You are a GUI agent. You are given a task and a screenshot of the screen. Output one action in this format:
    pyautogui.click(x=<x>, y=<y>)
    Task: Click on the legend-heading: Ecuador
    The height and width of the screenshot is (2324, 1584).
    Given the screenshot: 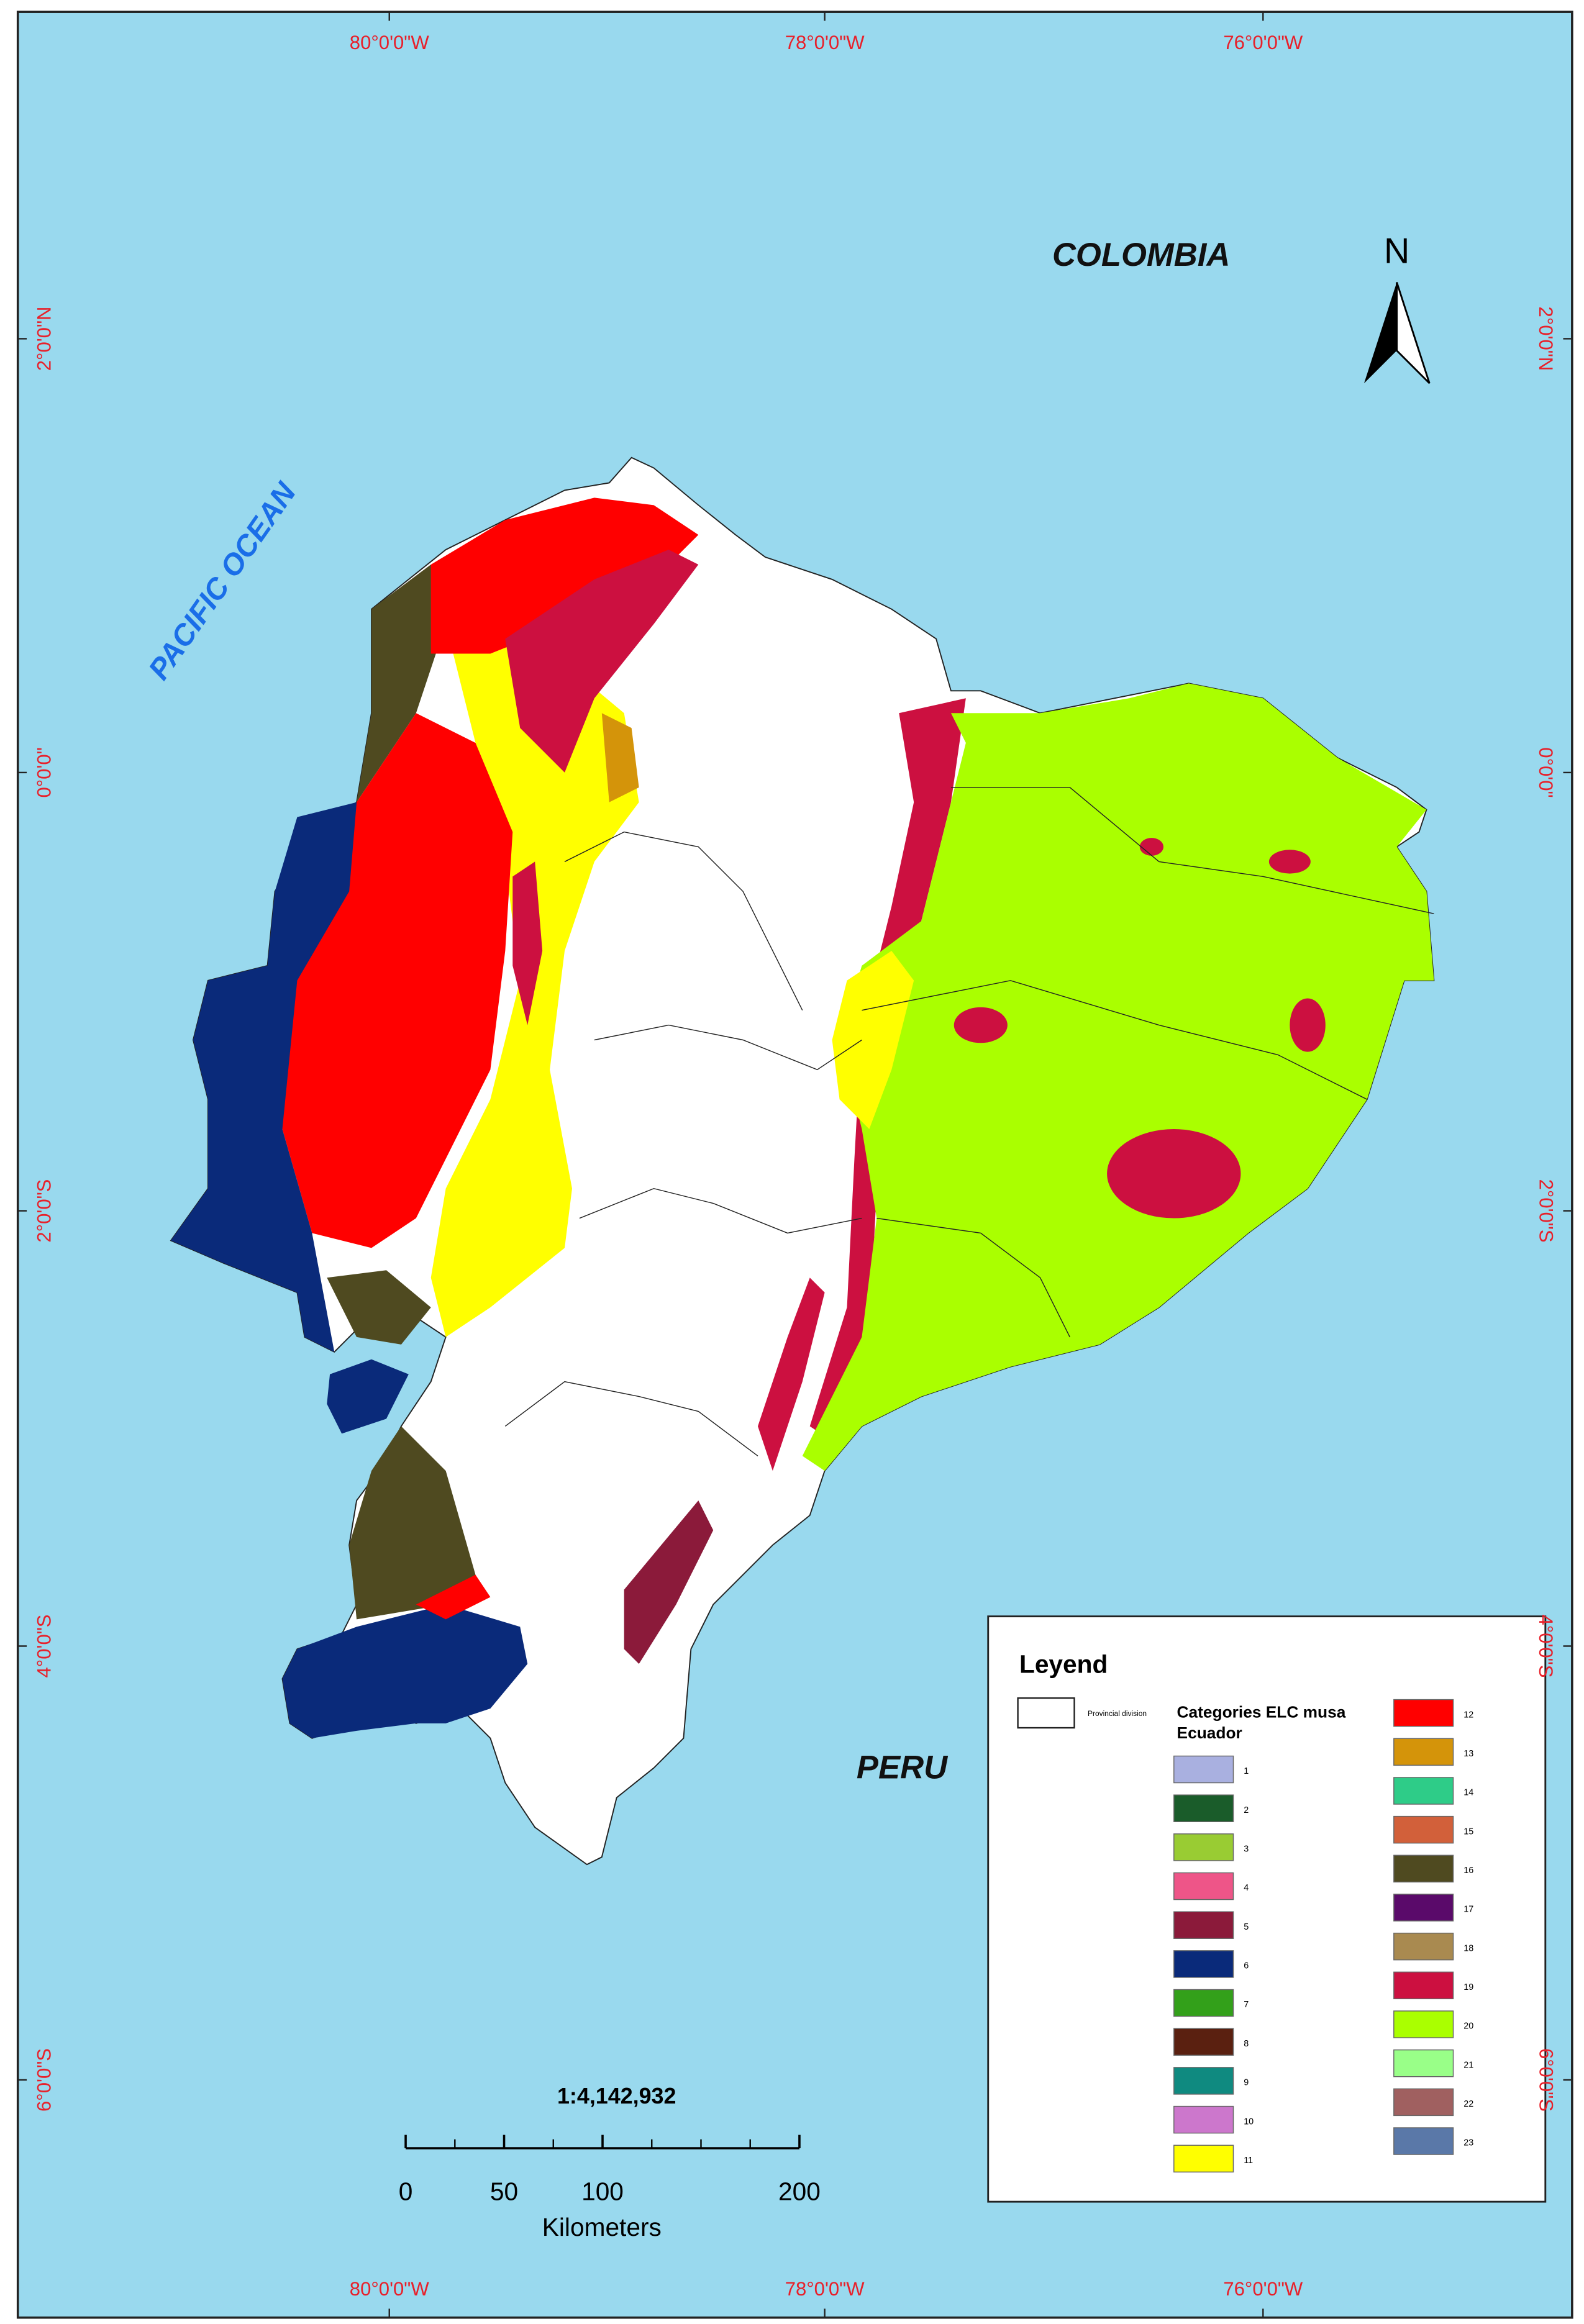 What is the action you would take?
    pyautogui.click(x=1209, y=1733)
    